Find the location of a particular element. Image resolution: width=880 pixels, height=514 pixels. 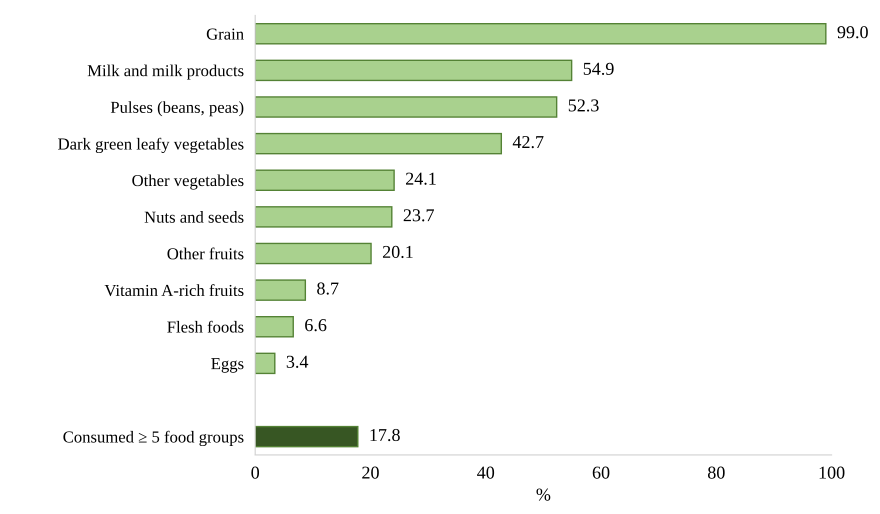

y-tick-label: Other fruits is located at coordinates (205, 254).